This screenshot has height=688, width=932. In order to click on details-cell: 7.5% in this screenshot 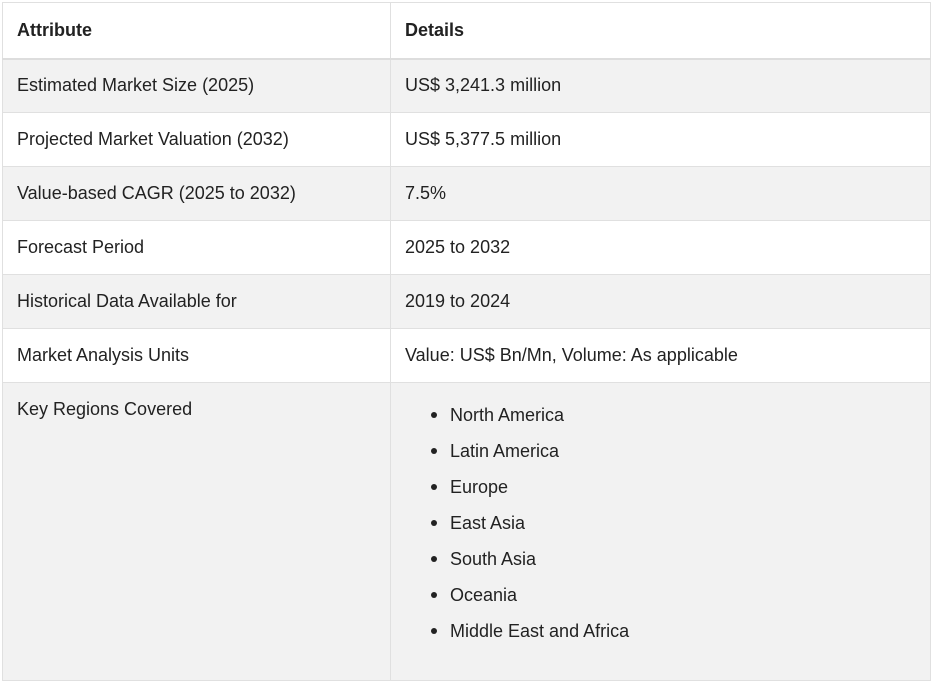, I will do `click(660, 193)`.